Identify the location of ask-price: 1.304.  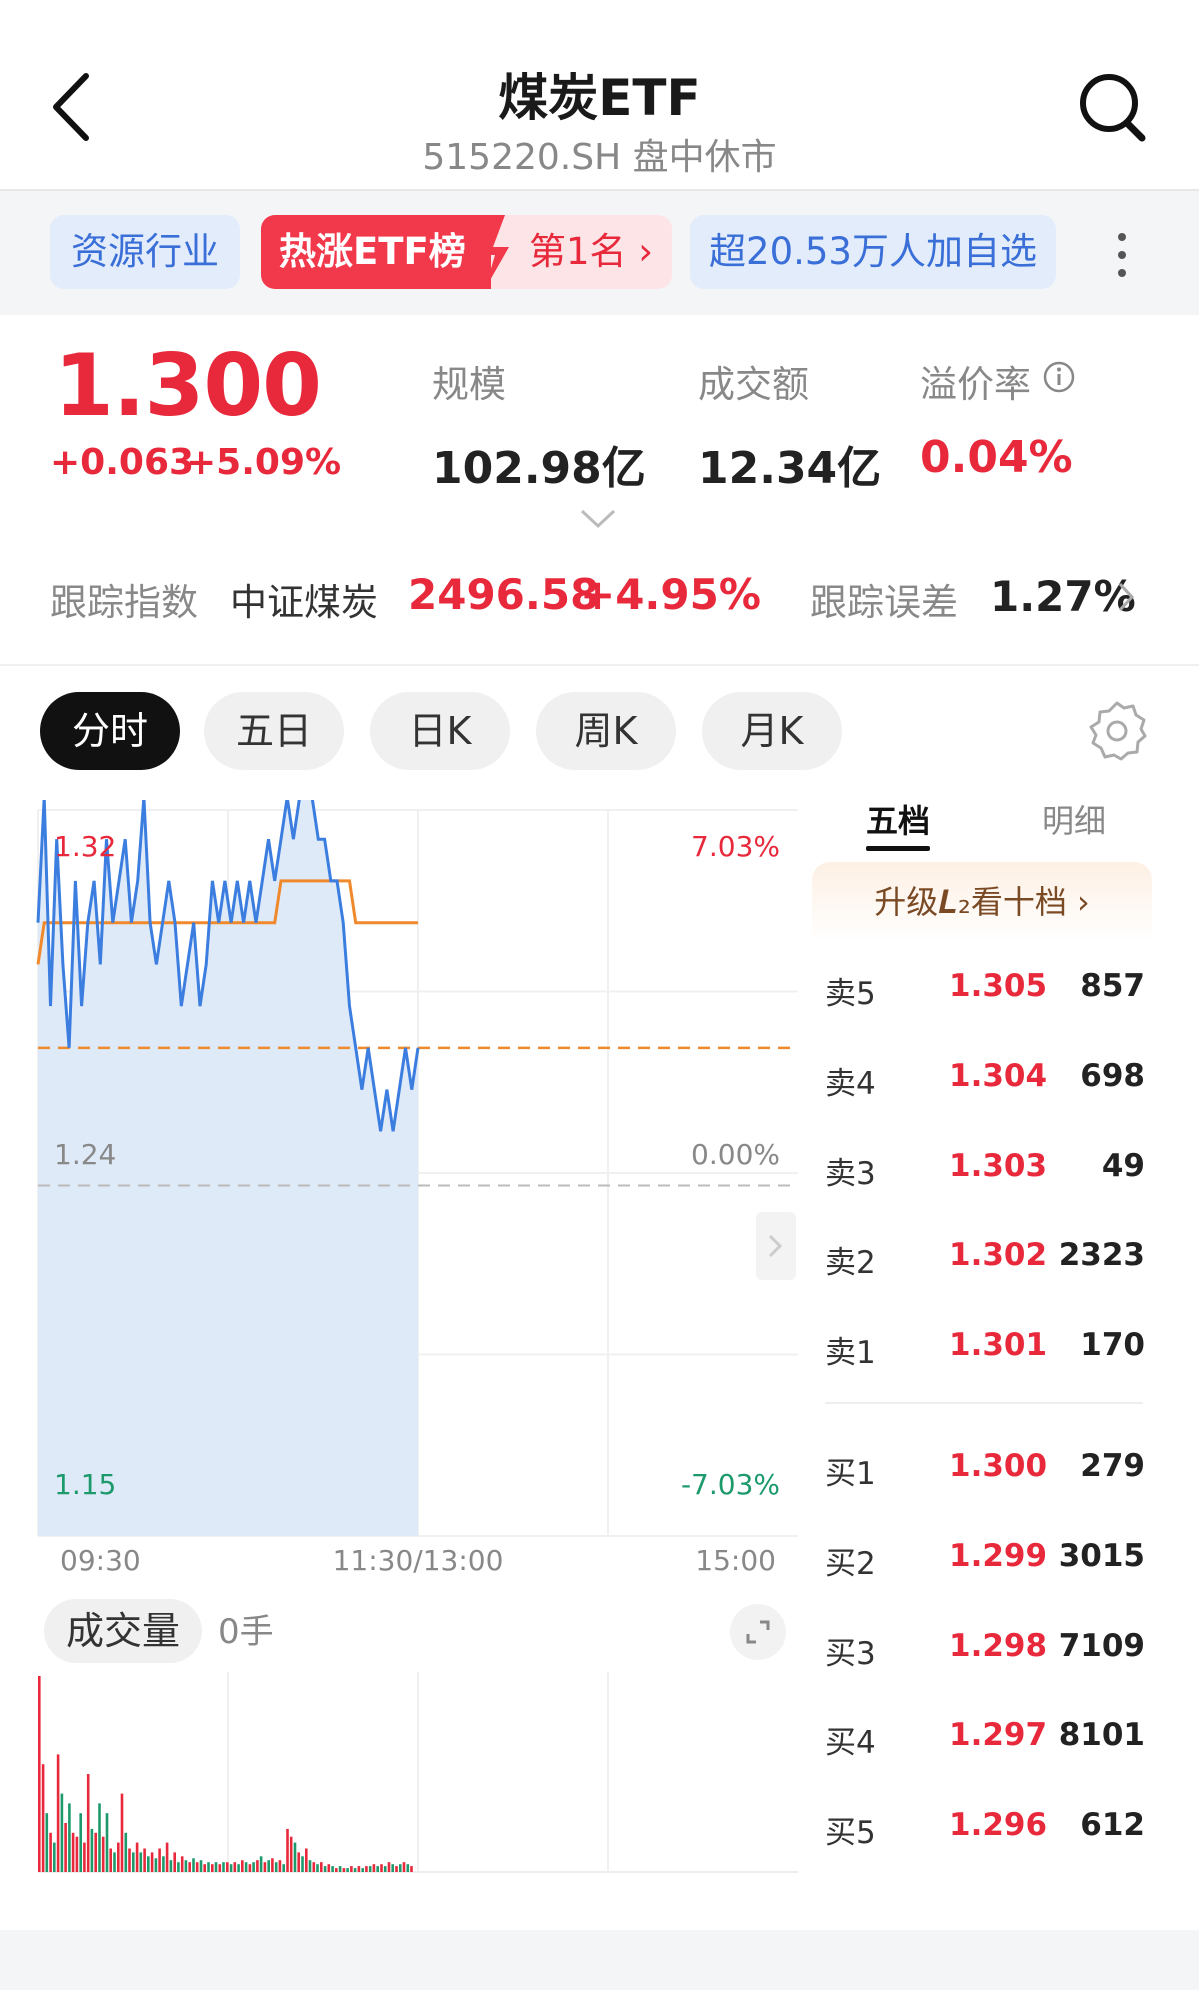
(998, 1075).